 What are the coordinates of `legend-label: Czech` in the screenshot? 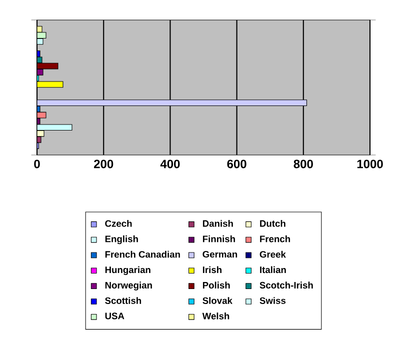 It's located at (118, 223).